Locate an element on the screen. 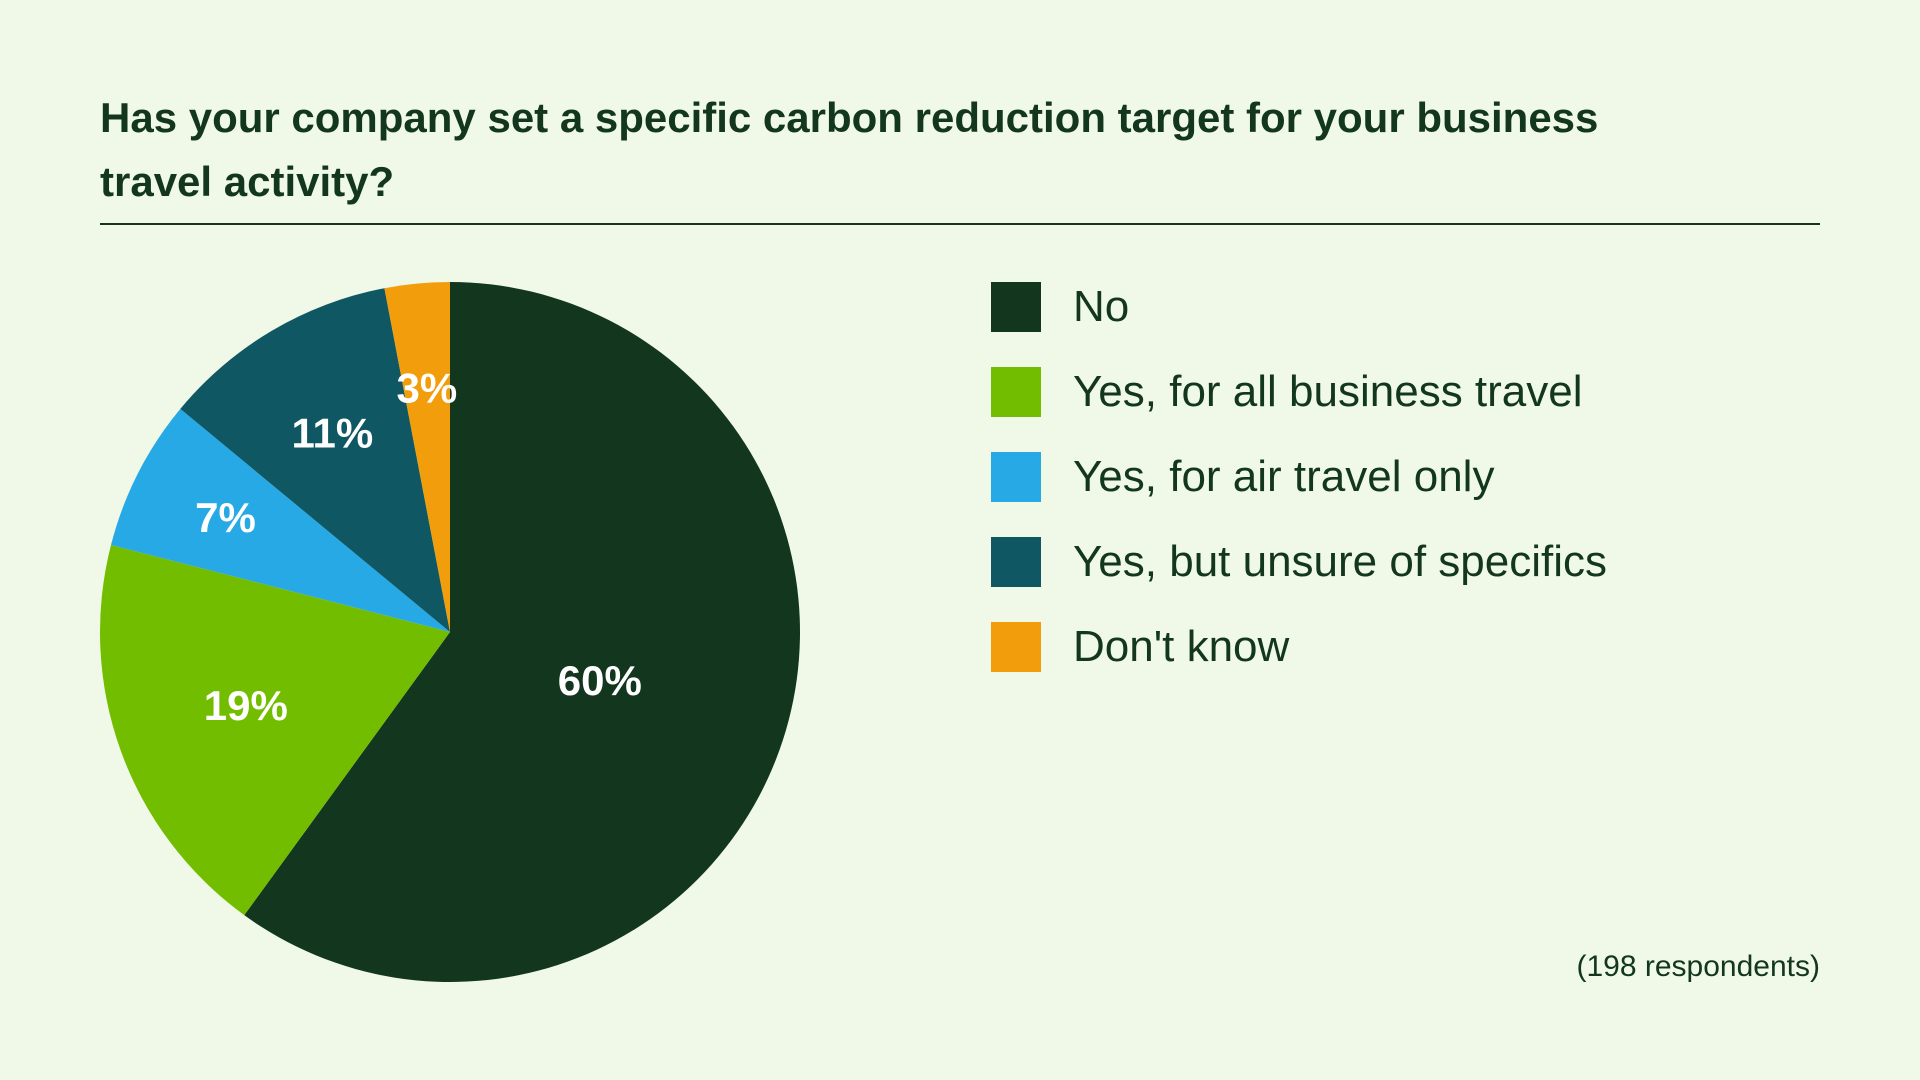 The image size is (1920, 1080). legend-label-yes-air-travel-only: Yes, for air travel only is located at coordinates (1284, 476).